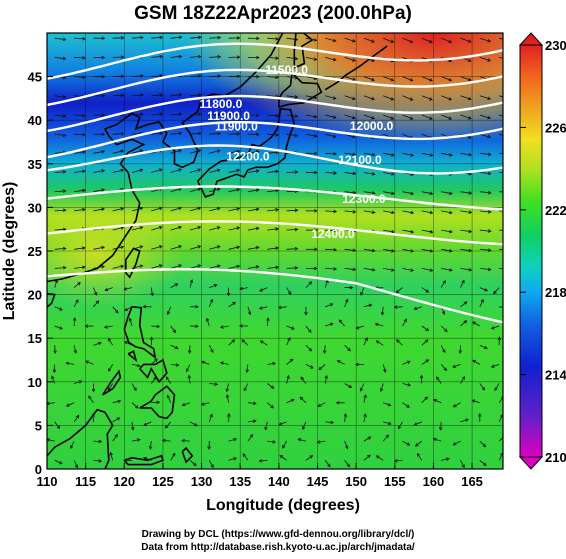  Describe the element at coordinates (35, 251) in the screenshot. I see `y-tick-label: 25` at that location.